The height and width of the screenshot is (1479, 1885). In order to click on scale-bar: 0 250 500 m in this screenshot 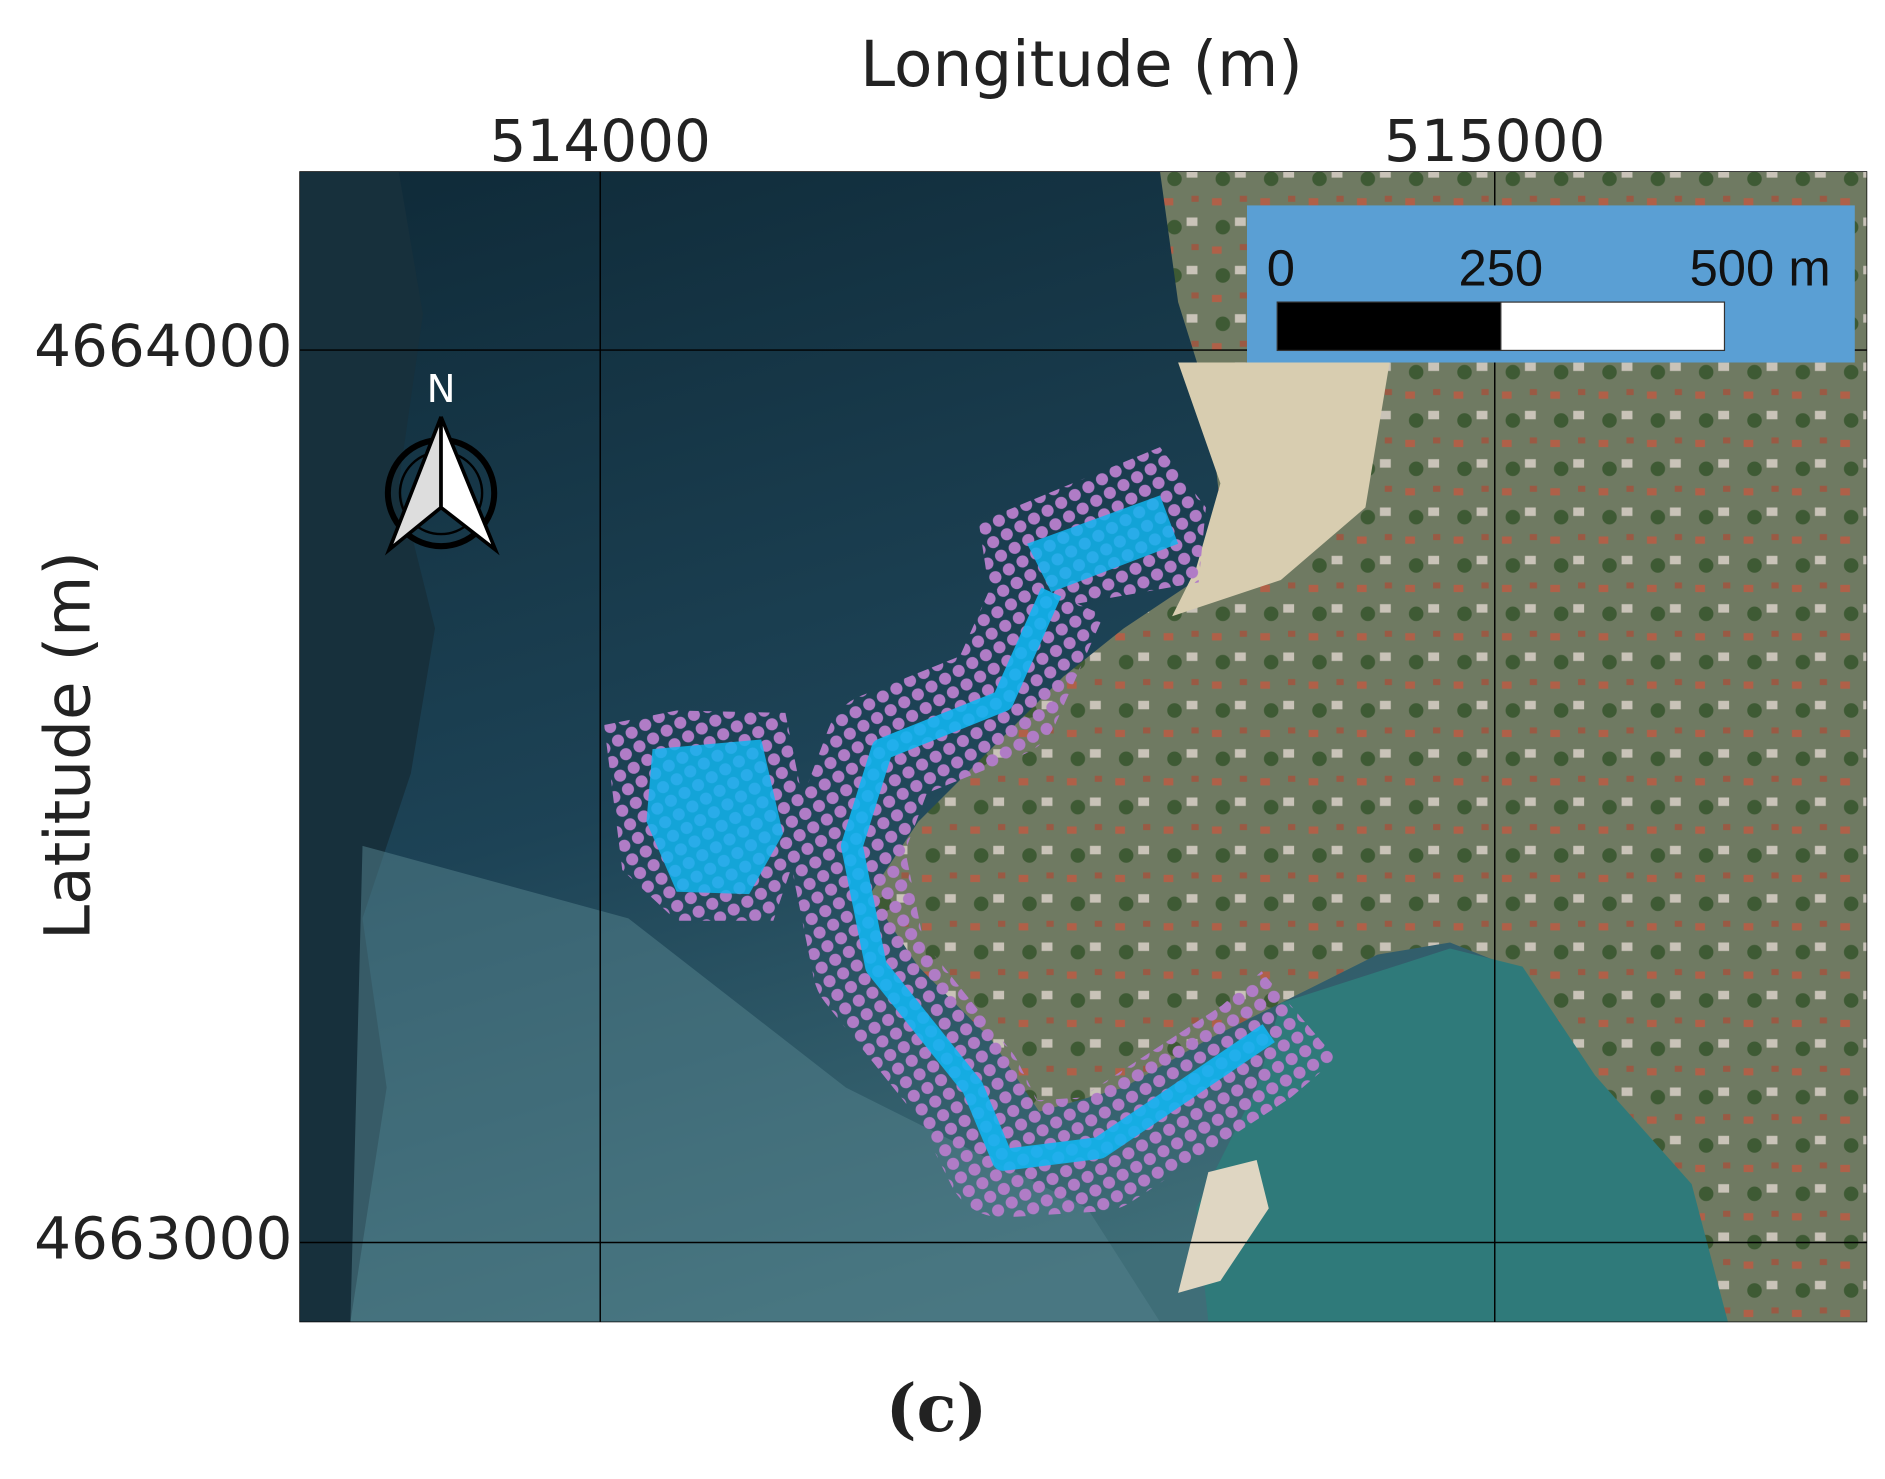, I will do `click(1551, 284)`.